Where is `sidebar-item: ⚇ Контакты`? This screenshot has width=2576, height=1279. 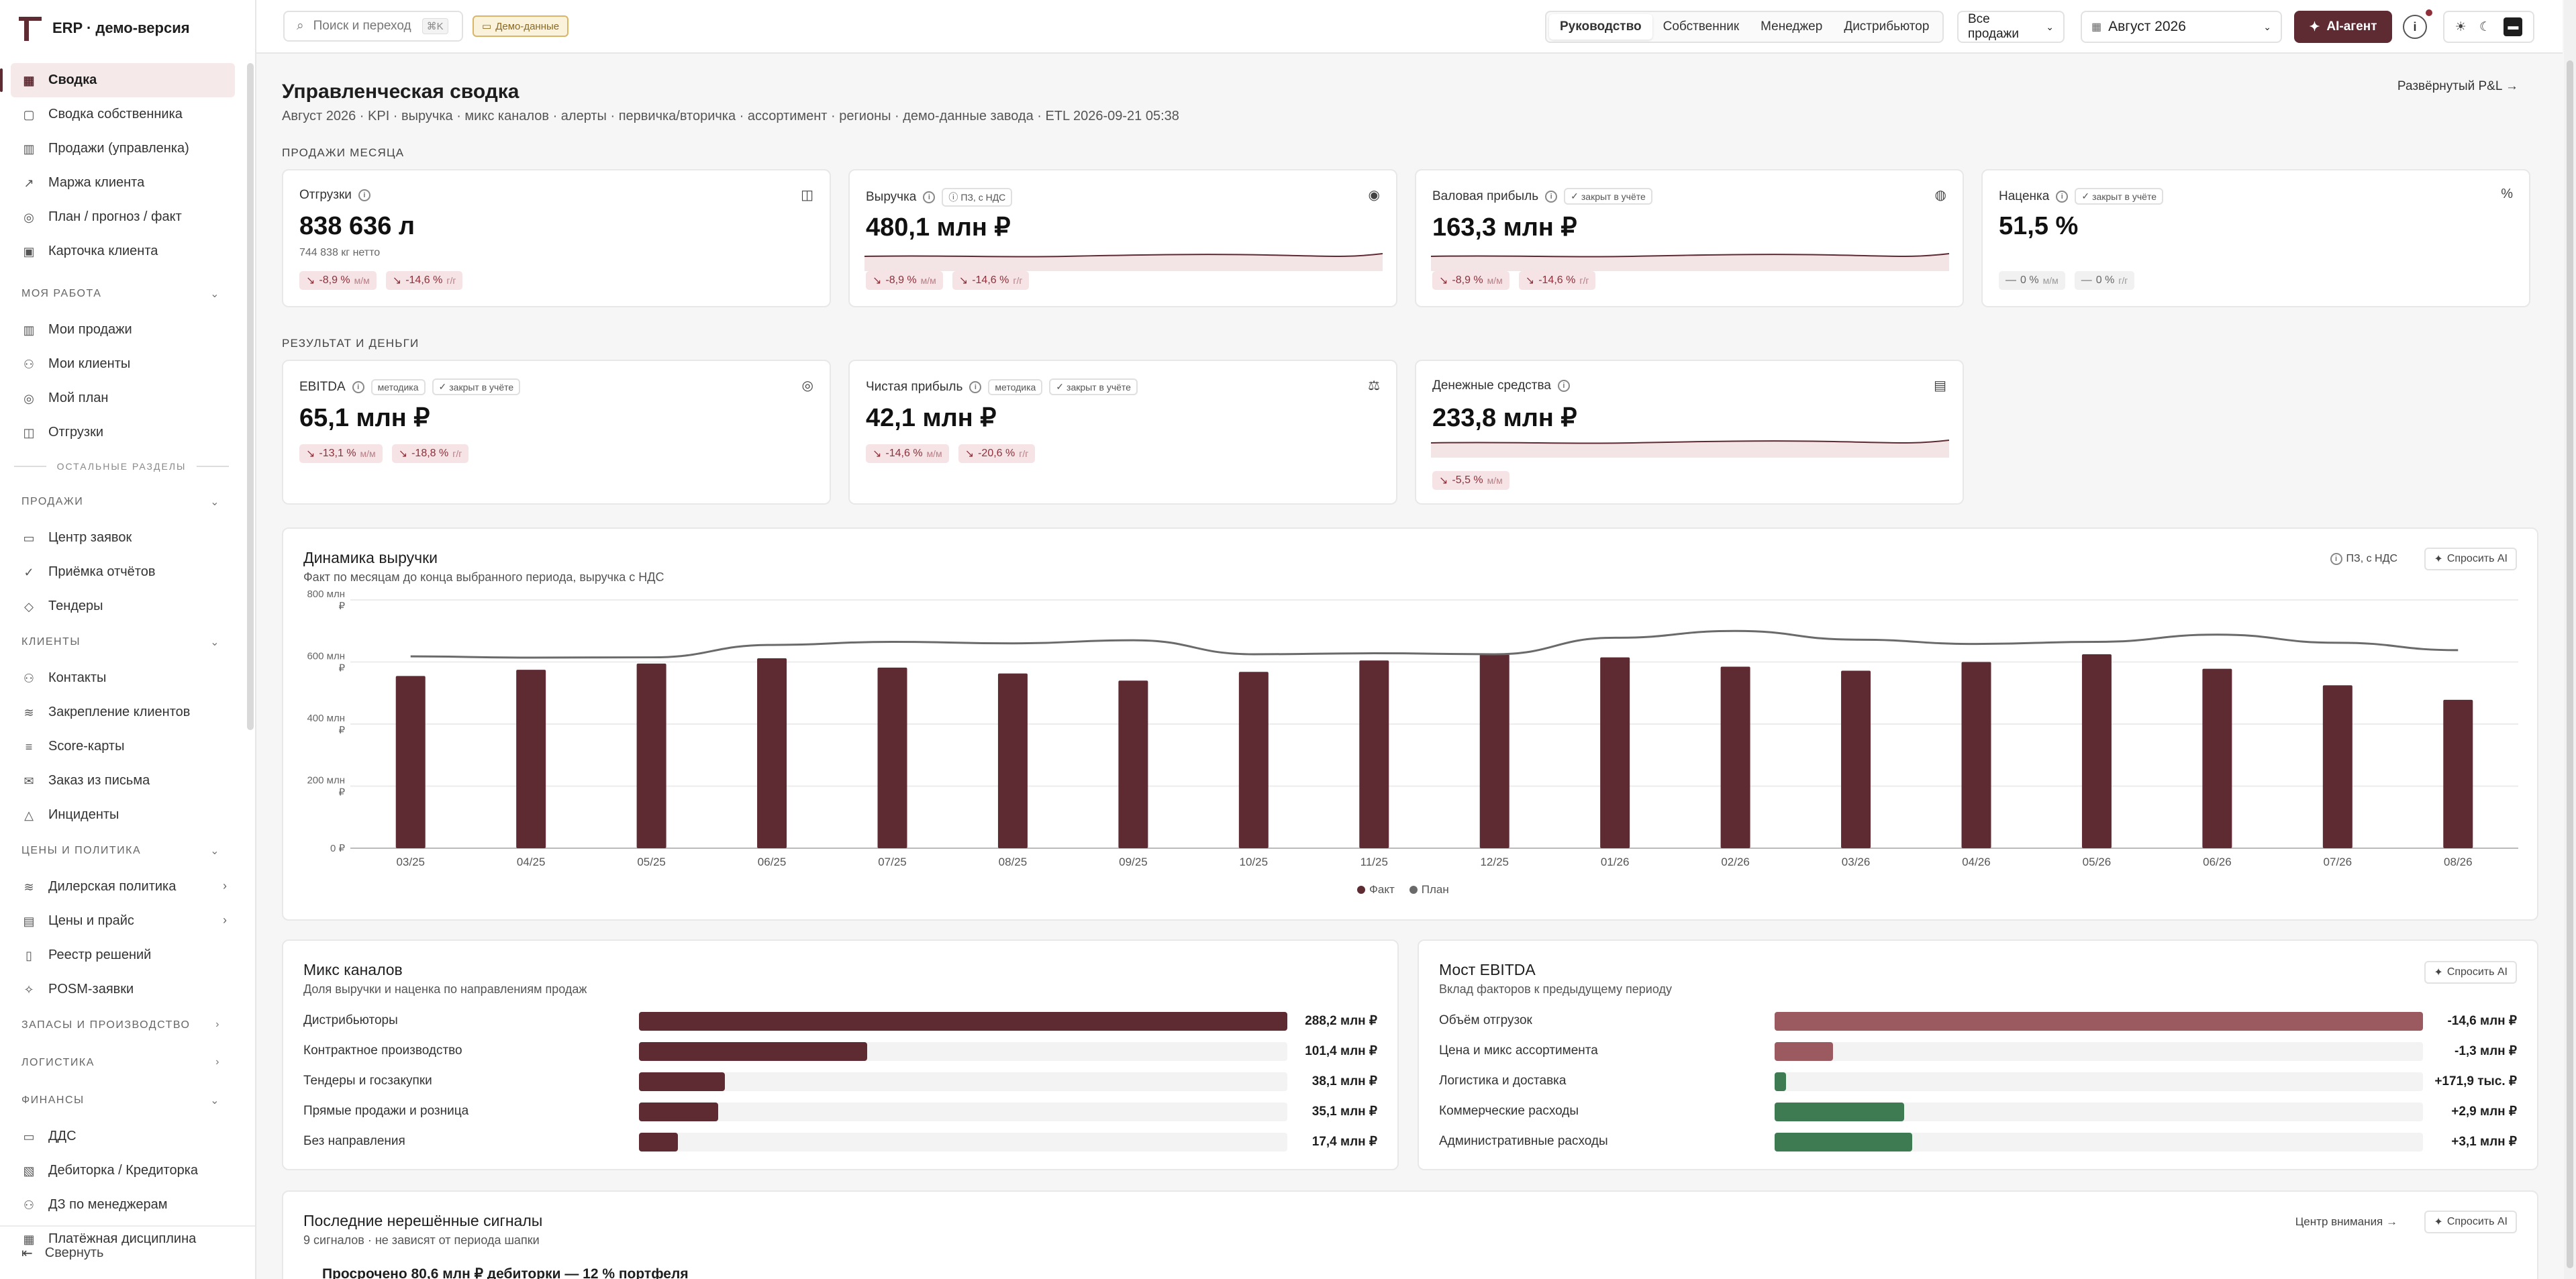
sidebar-item: ⚇ Контакты is located at coordinates (121, 678).